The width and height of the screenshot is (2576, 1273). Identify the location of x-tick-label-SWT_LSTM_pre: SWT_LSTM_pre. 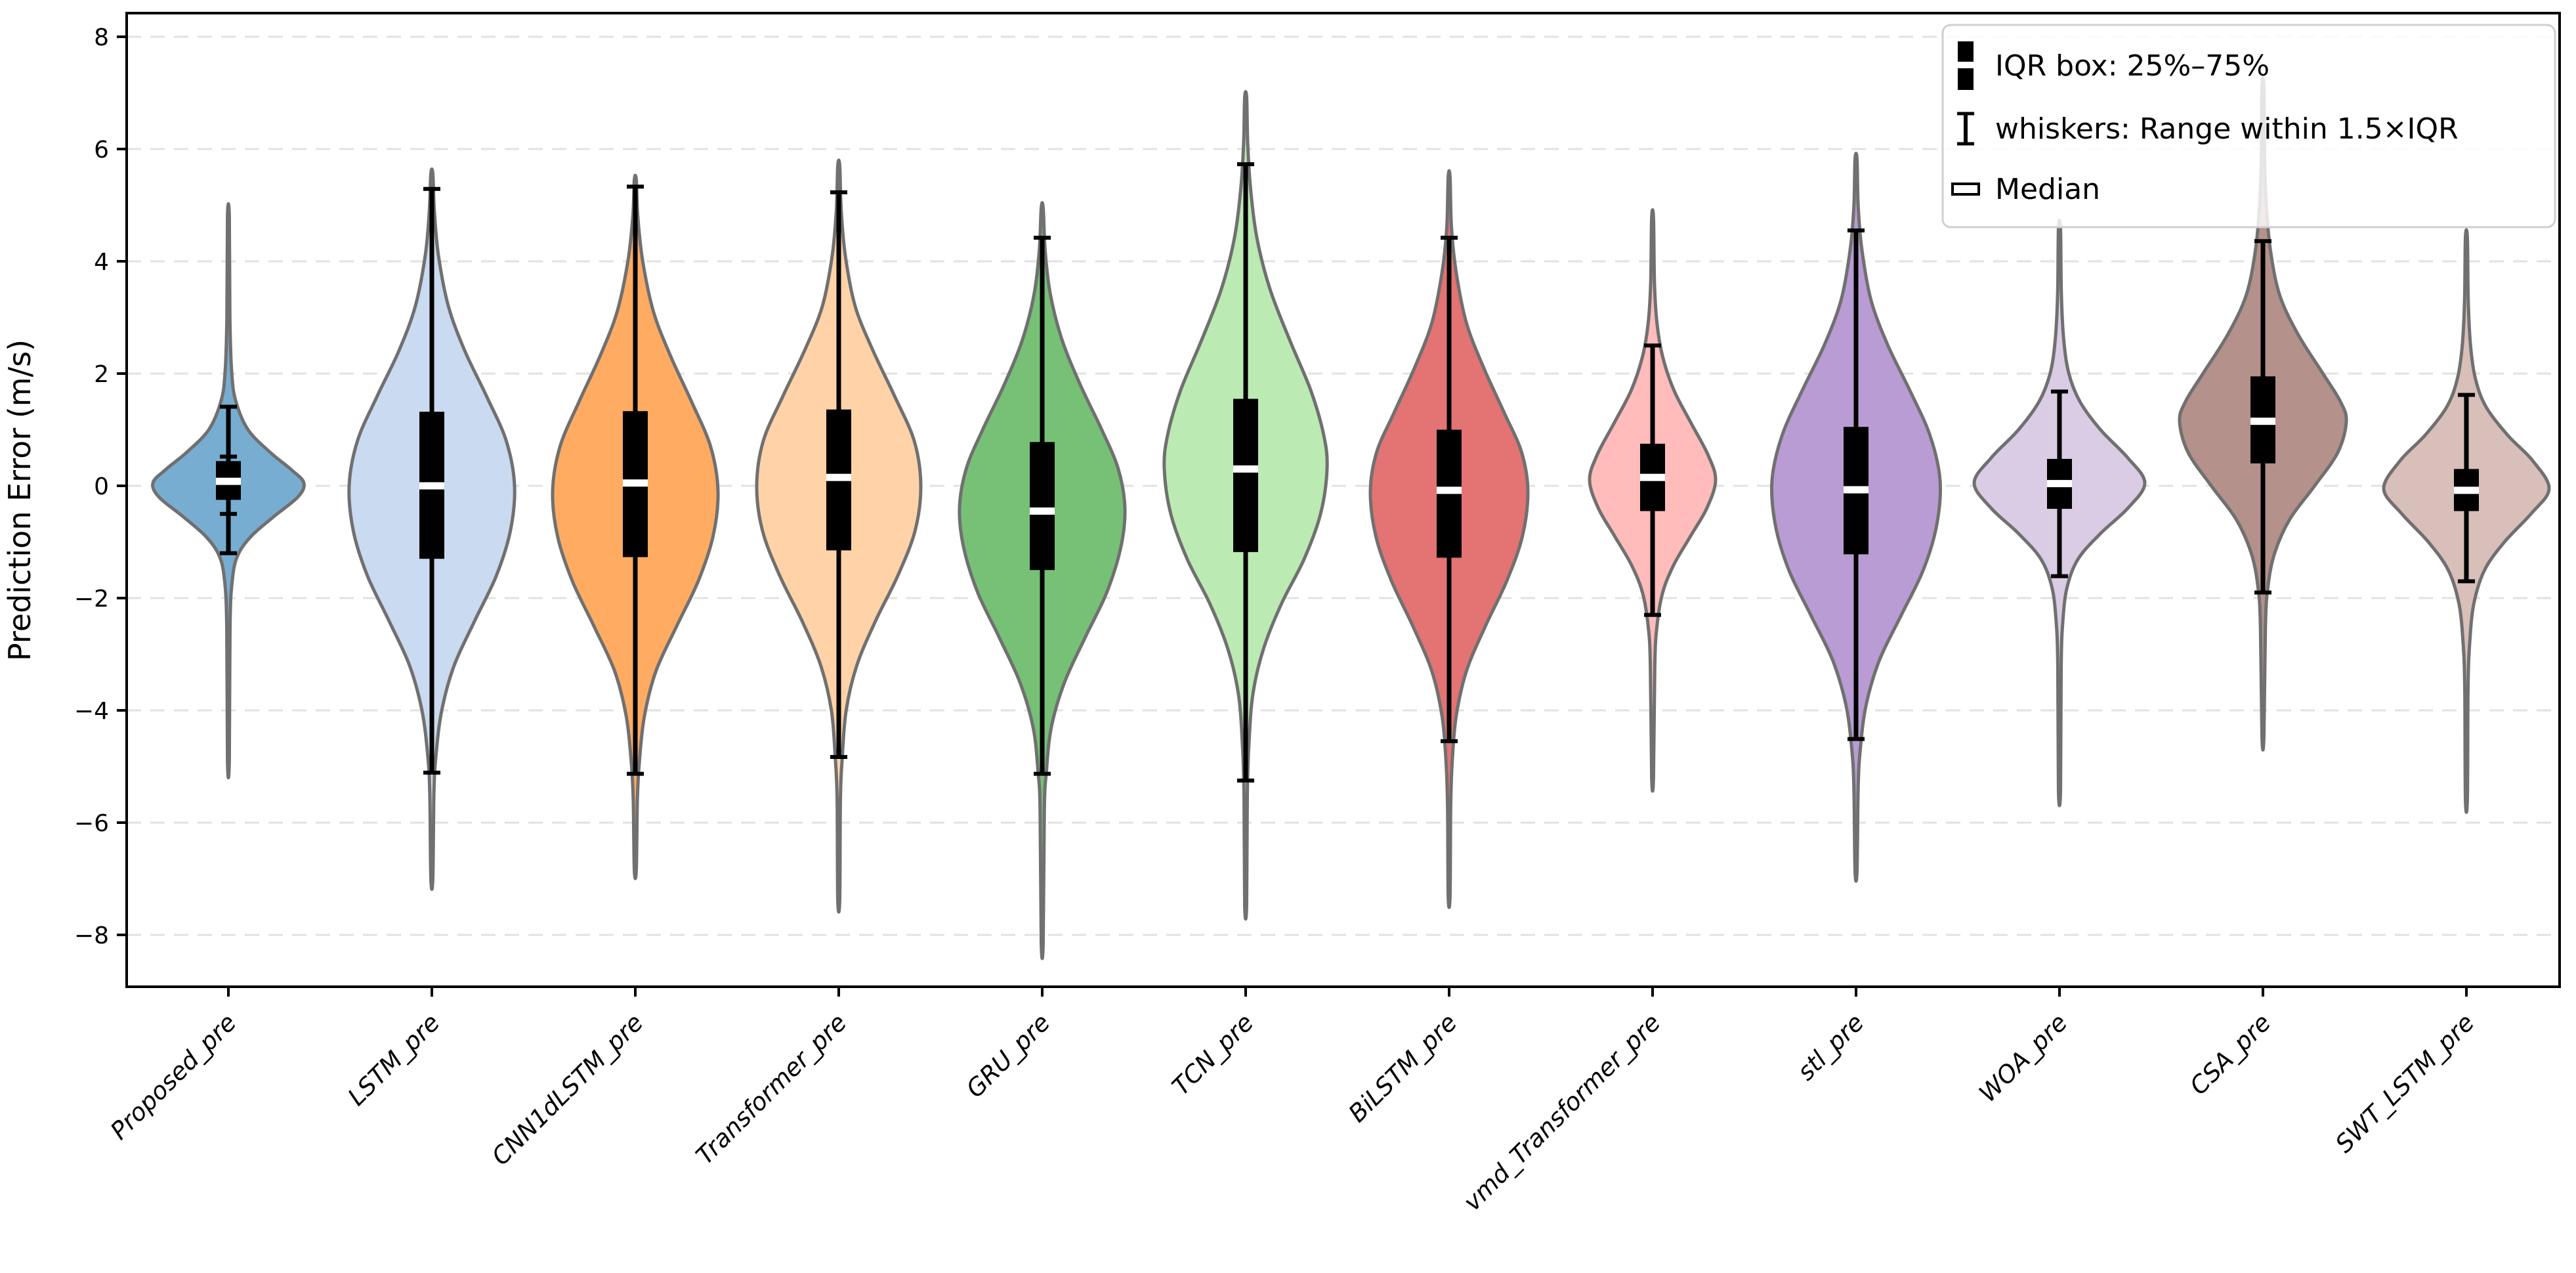
(2405, 1083).